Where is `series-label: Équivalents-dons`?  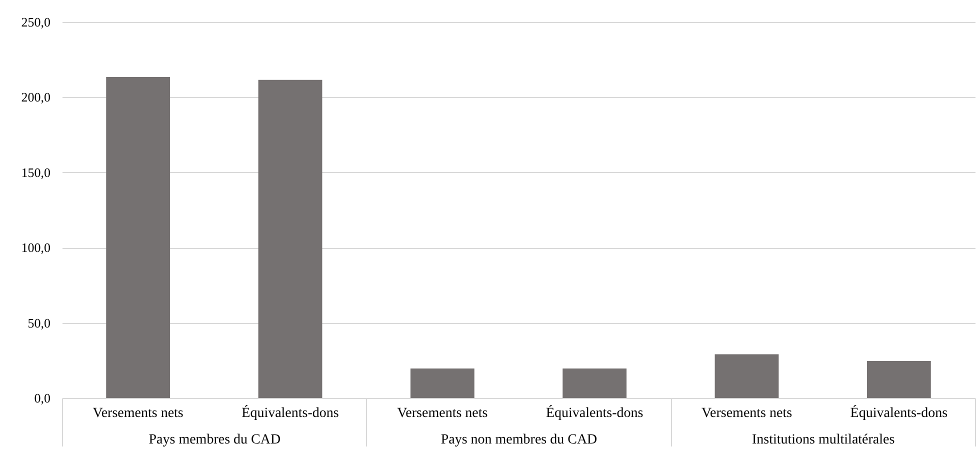
series-label: Équivalents-dons is located at coordinates (290, 412).